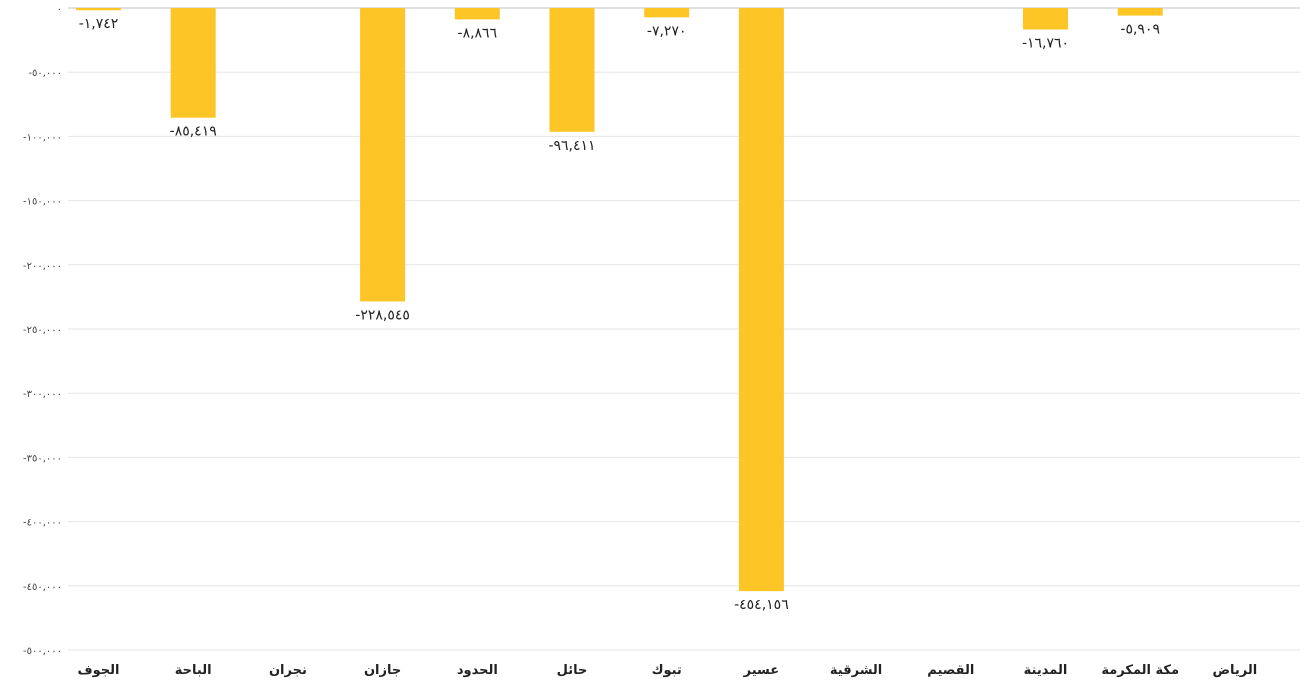 The width and height of the screenshot is (1304, 686). What do you see at coordinates (477, 670) in the screenshot?
I see `x-category-label: الحدود` at bounding box center [477, 670].